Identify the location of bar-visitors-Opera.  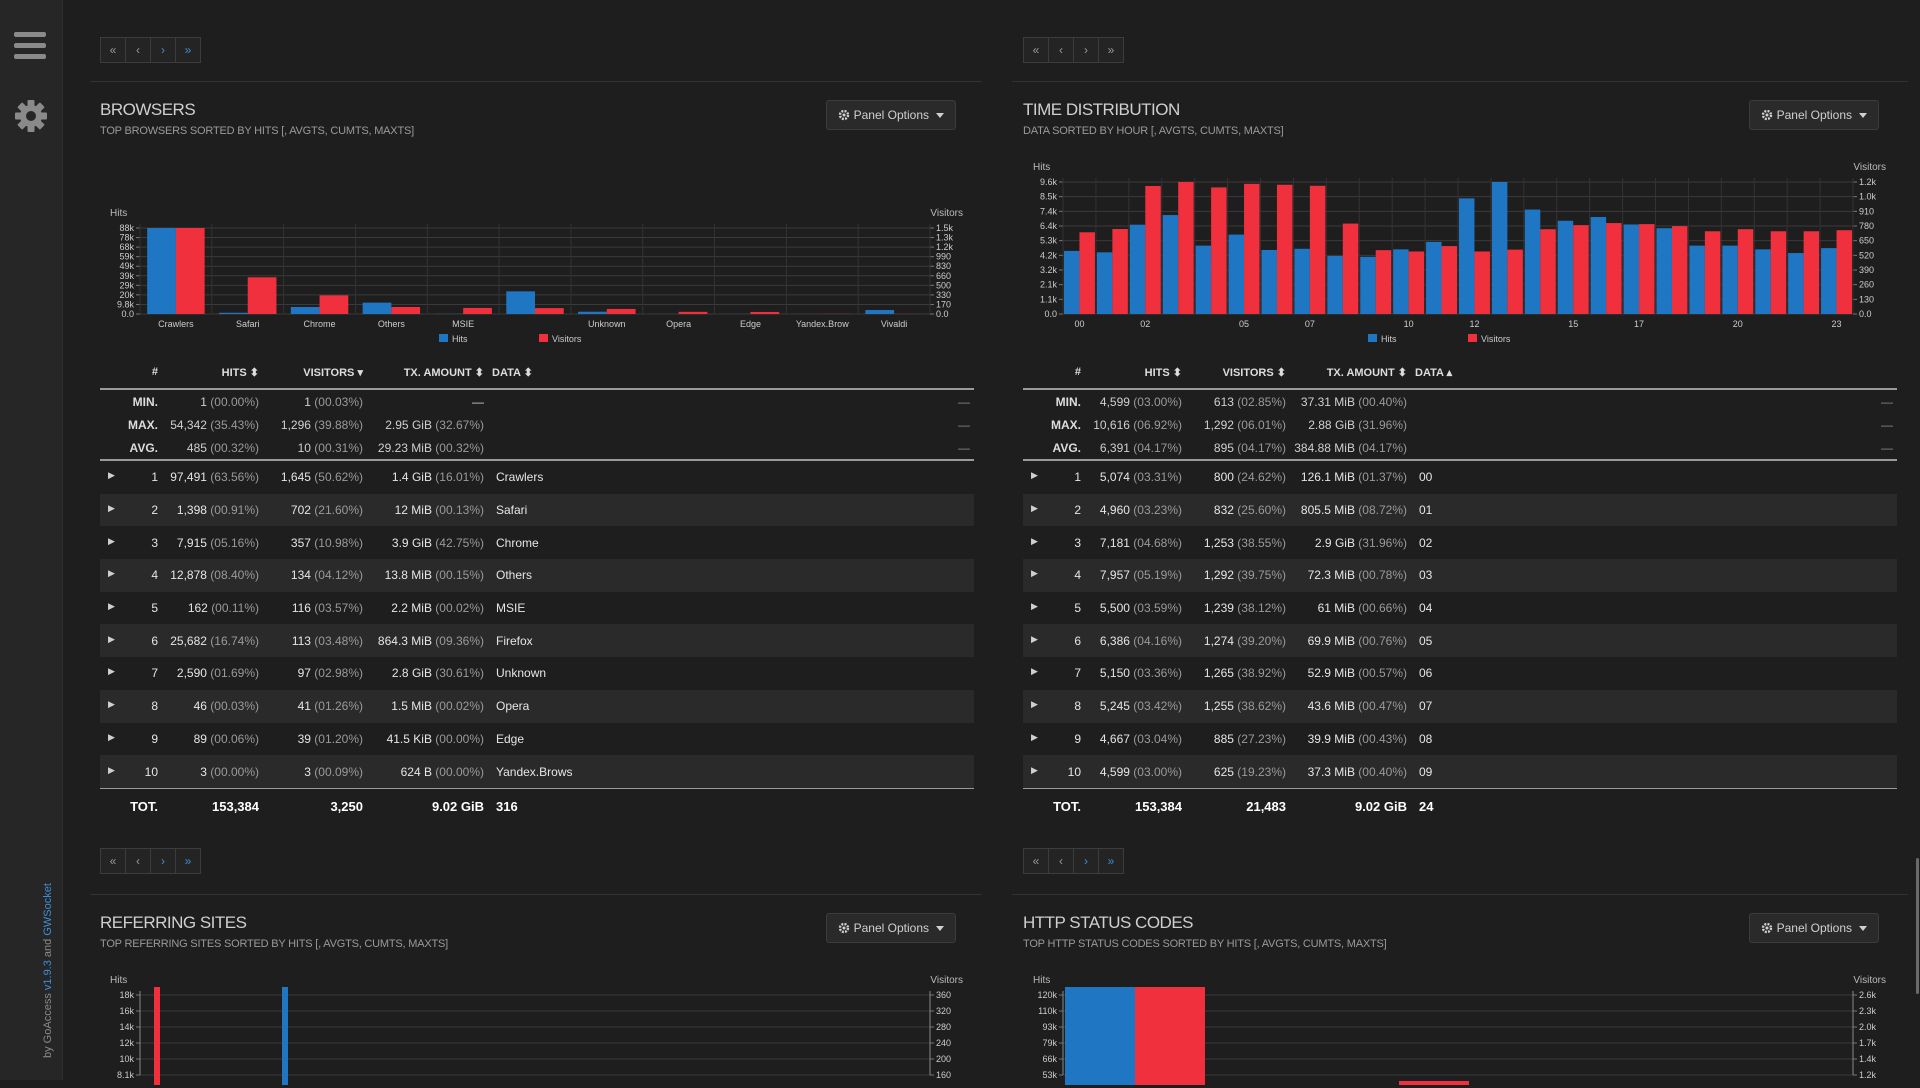
(693, 313).